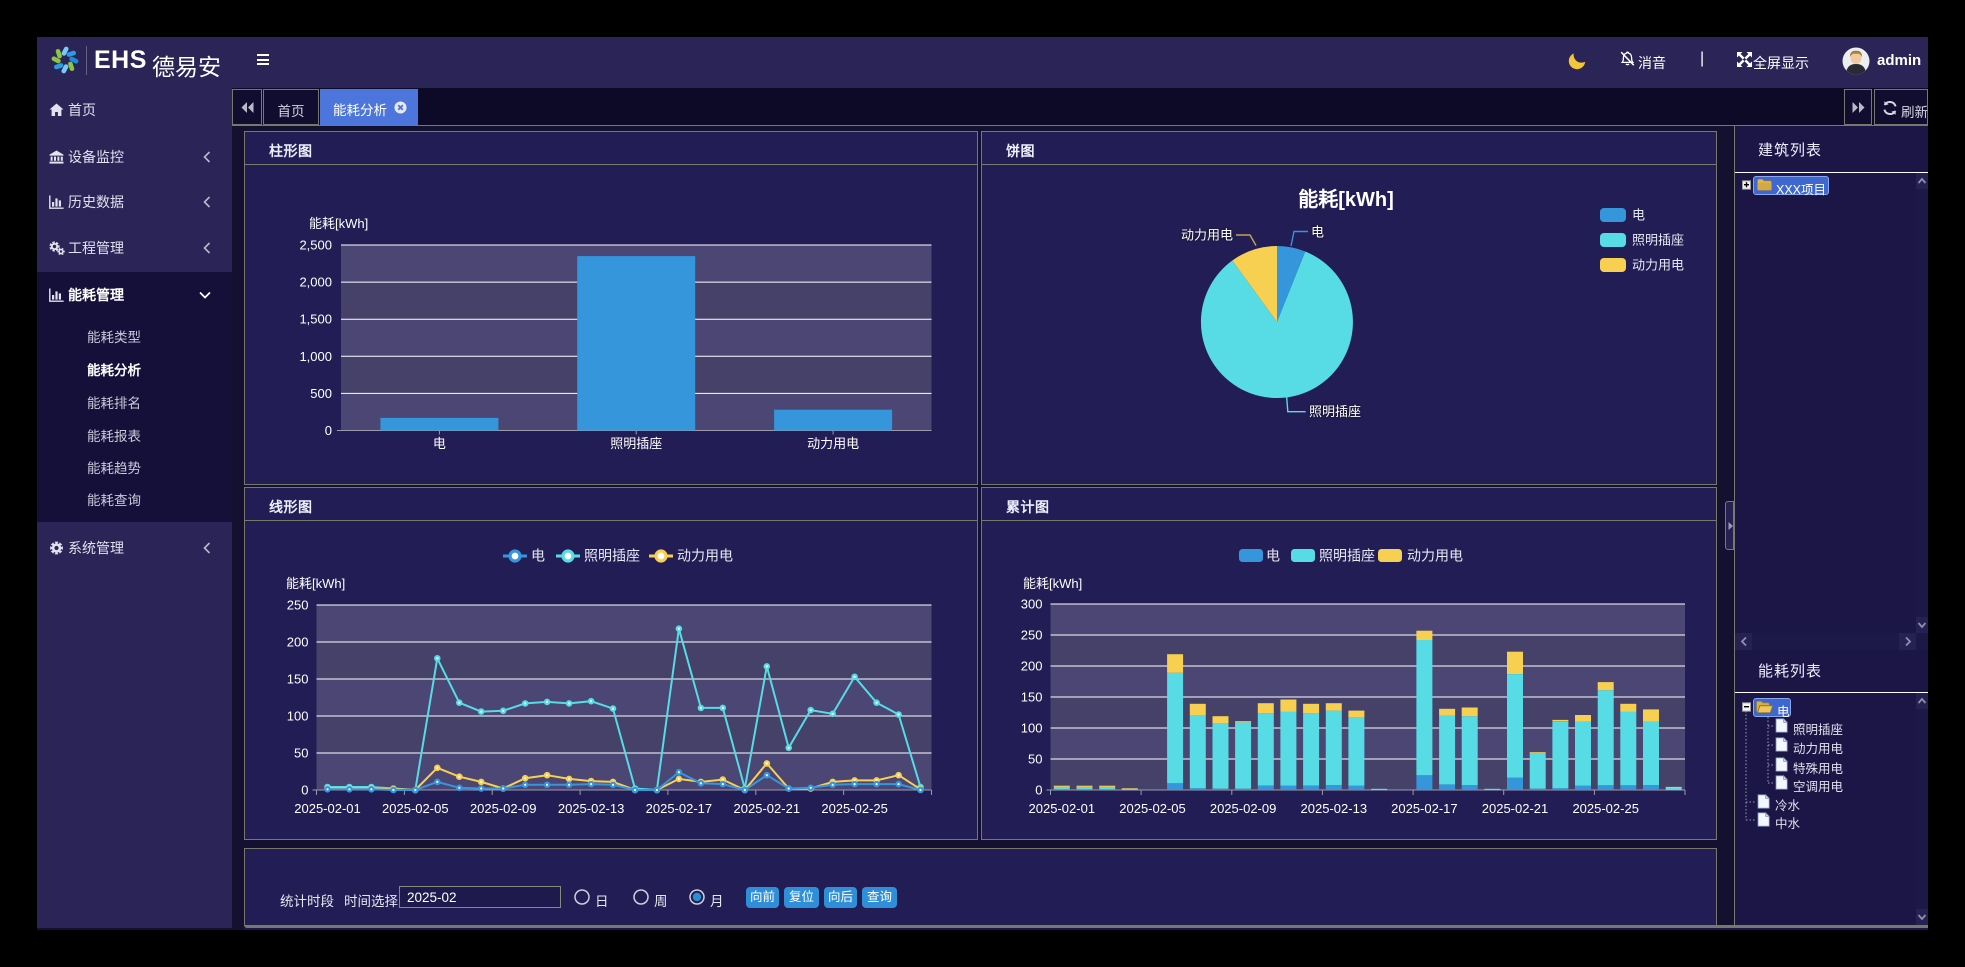 Image resolution: width=1965 pixels, height=967 pixels. I want to click on svg-text: 300, so click(1032, 604).